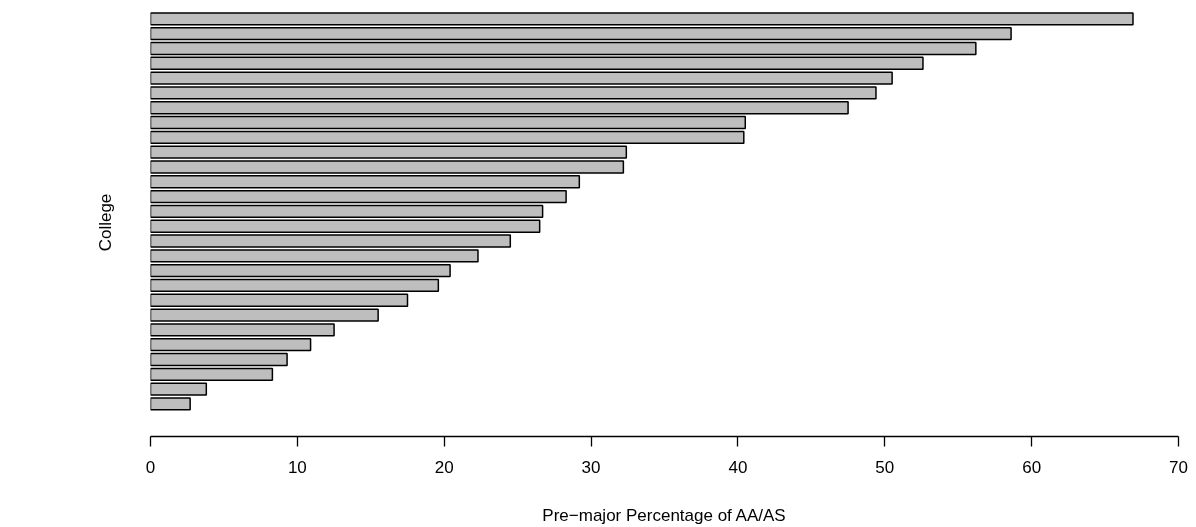 The height and width of the screenshot is (527, 1196). I want to click on y-axis-title: College, so click(105, 222).